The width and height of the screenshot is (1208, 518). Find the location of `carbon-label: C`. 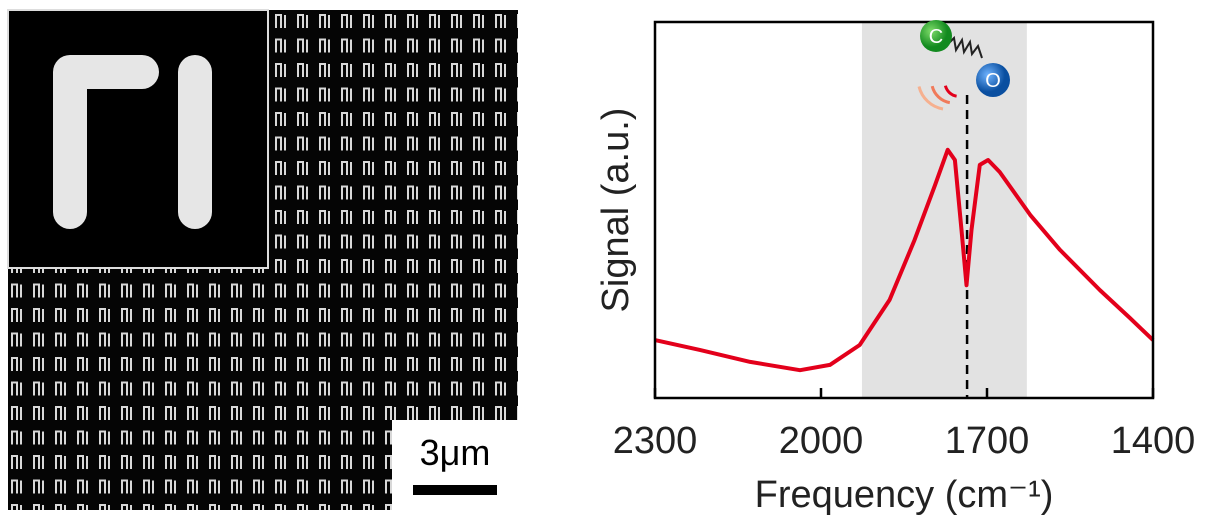

carbon-label: C is located at coordinates (936, 37).